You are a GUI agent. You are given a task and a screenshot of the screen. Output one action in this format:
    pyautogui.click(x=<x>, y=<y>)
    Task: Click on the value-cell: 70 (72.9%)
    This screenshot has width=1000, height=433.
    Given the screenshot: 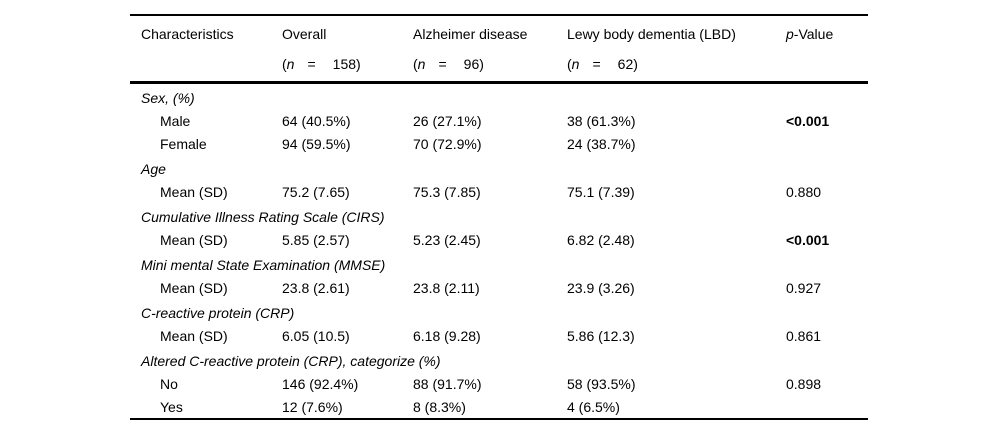 What is the action you would take?
    pyautogui.click(x=447, y=143)
    